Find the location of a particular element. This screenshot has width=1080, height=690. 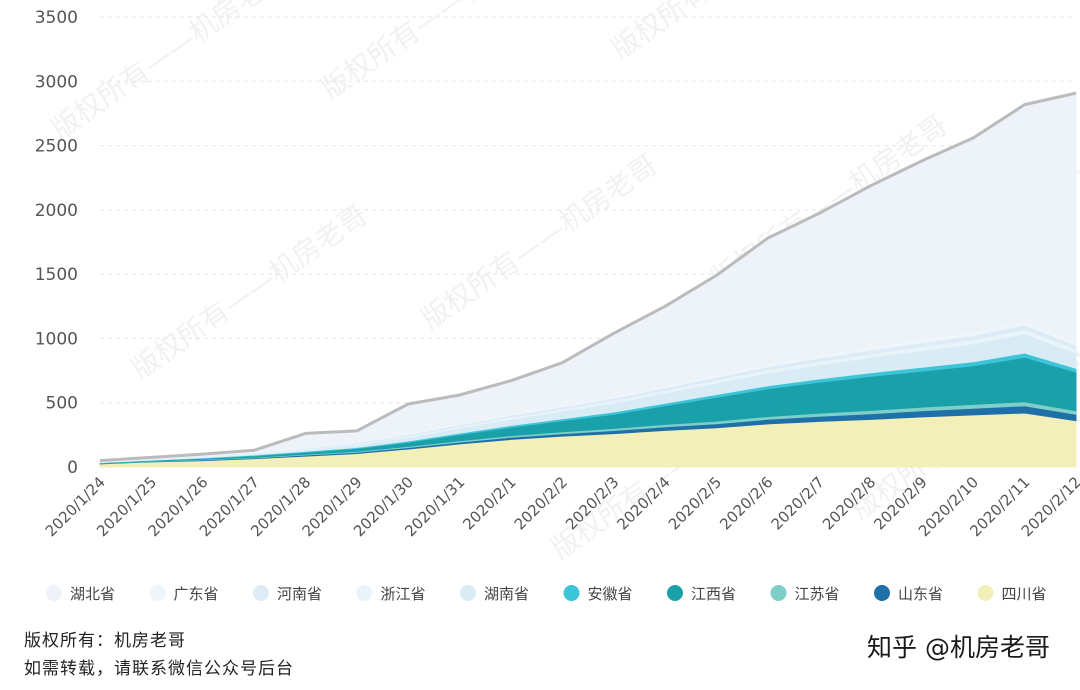

legend-label: 安徽省 is located at coordinates (610, 594).